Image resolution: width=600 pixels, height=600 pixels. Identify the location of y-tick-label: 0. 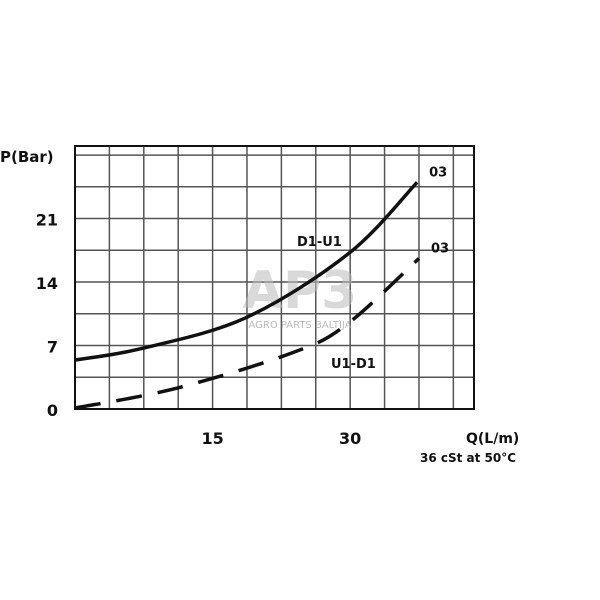
(52, 410).